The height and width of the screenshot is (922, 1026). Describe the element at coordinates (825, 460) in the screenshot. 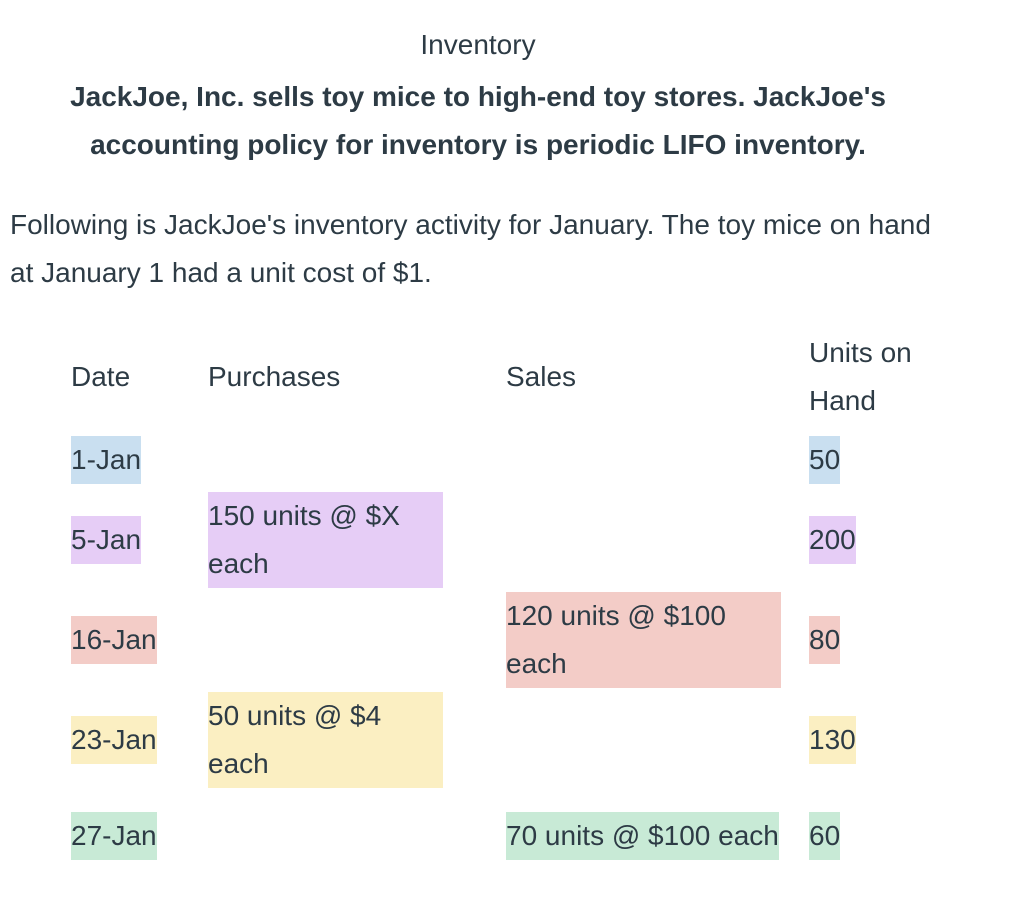

I see `cell-text: 50` at that location.